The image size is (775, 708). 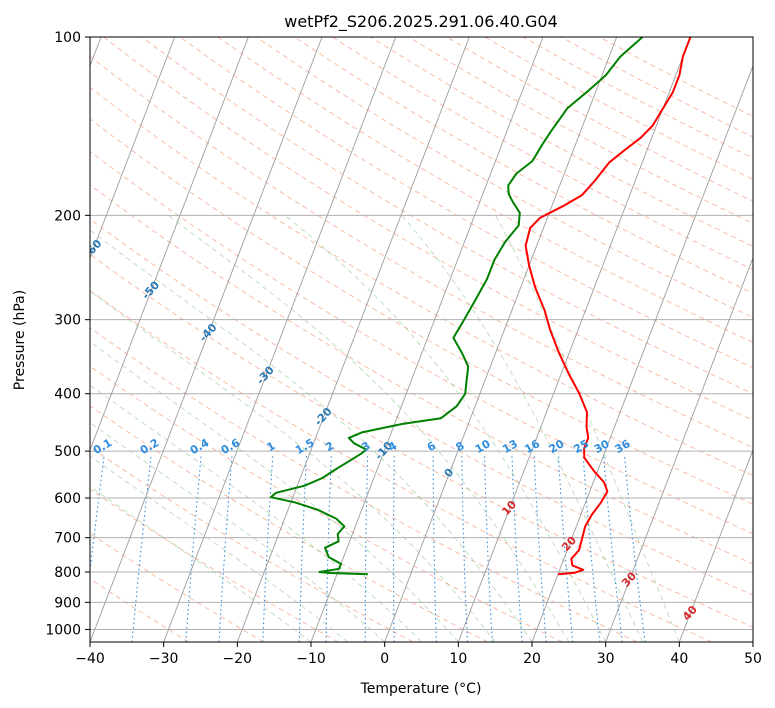 I want to click on x-tick-label: −20, so click(x=238, y=659).